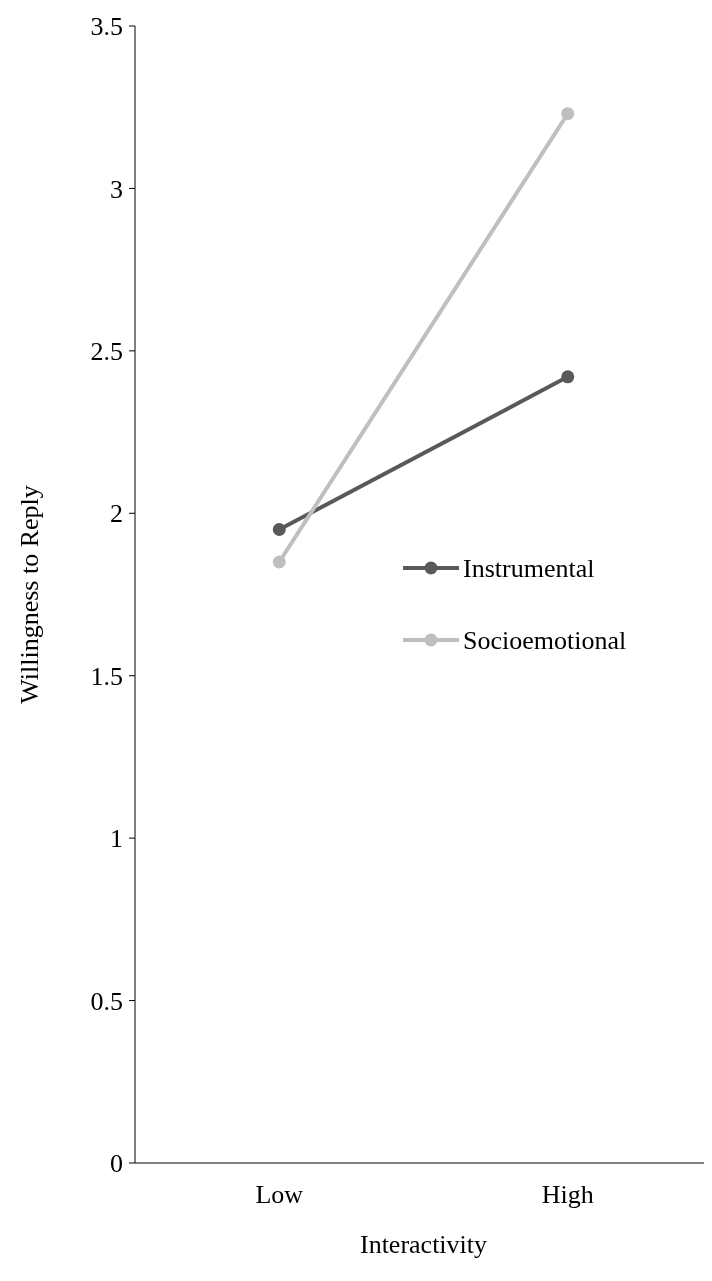 This screenshot has height=1281, width=712. Describe the element at coordinates (106, 27) in the screenshot. I see `y-tick-label: 3.5` at that location.